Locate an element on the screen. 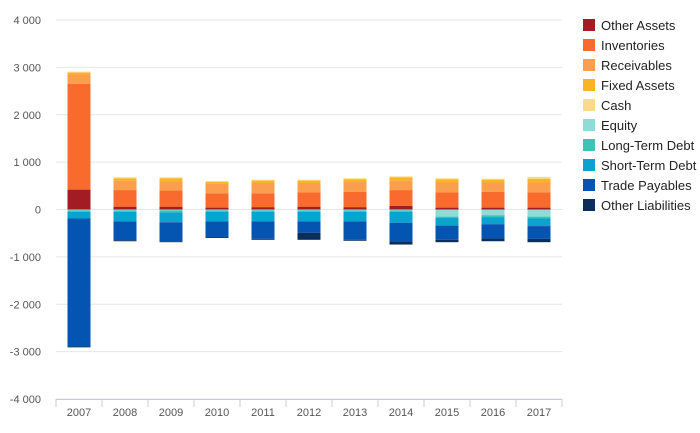 The image size is (700, 433). x-tick-label: 2012 is located at coordinates (309, 413).